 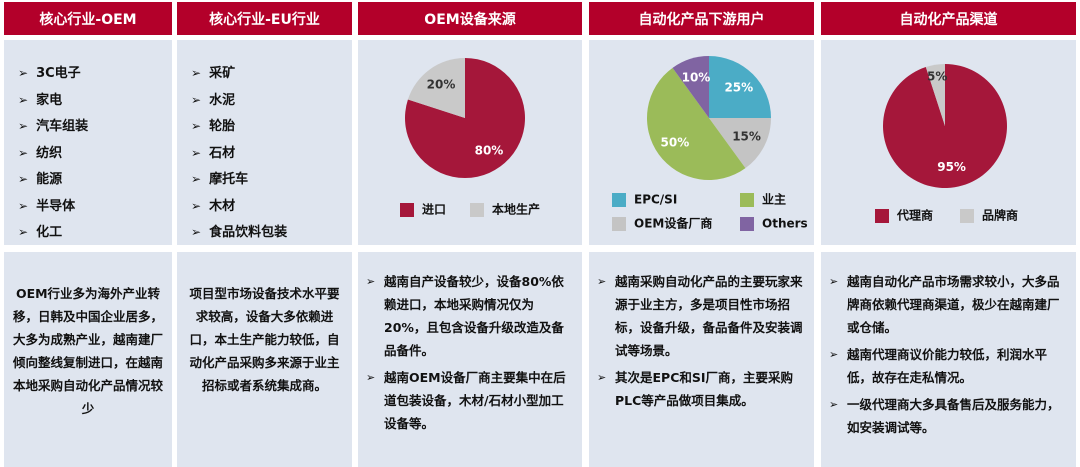 I want to click on note-text: 其次是EPC和SI厂商，主要采购PLC等产品做项目集成。, so click(x=701, y=389).